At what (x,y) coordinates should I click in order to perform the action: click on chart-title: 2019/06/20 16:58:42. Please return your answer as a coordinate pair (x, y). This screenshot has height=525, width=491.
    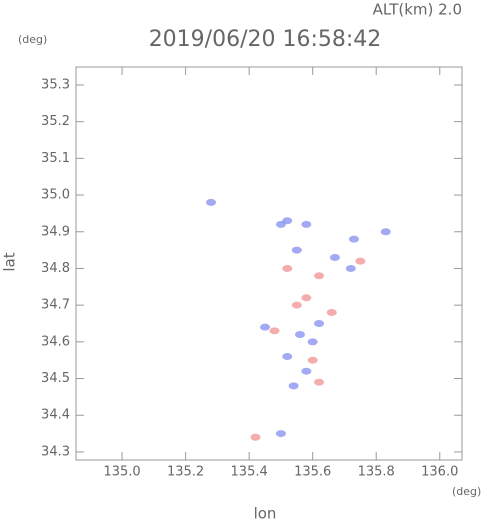
    Looking at the image, I should click on (265, 39).